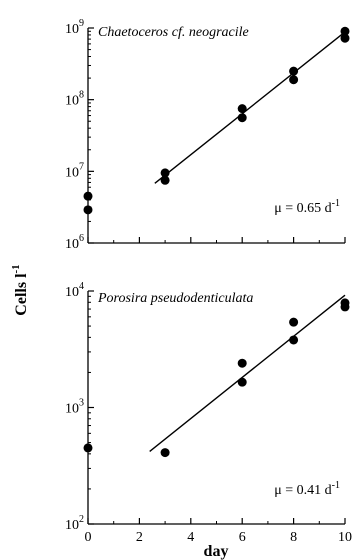 The height and width of the screenshot is (560, 357). Describe the element at coordinates (293, 537) in the screenshot. I see `x-tick-label: 8` at that location.